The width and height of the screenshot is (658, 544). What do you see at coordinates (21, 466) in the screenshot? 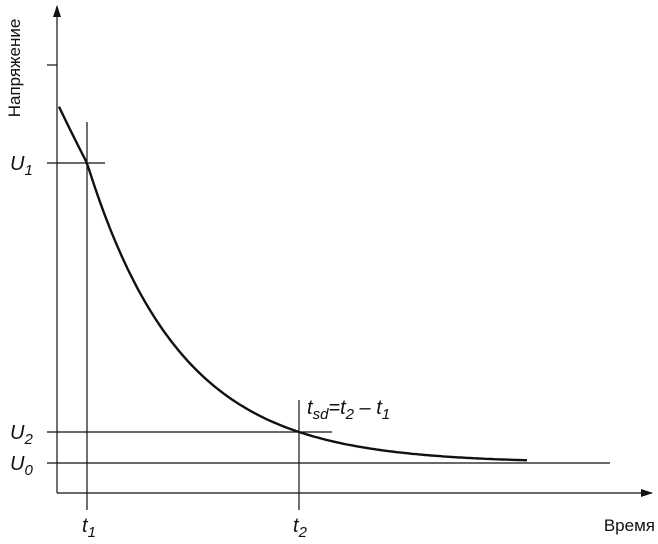
I see `u0-label: U0` at bounding box center [21, 466].